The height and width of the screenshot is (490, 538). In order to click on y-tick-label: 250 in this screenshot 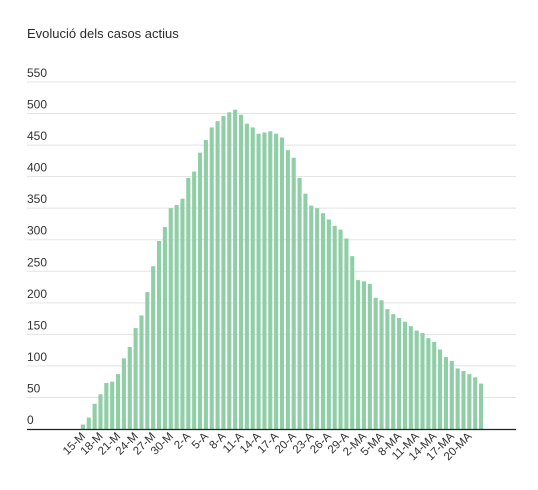, I will do `click(37, 262)`.